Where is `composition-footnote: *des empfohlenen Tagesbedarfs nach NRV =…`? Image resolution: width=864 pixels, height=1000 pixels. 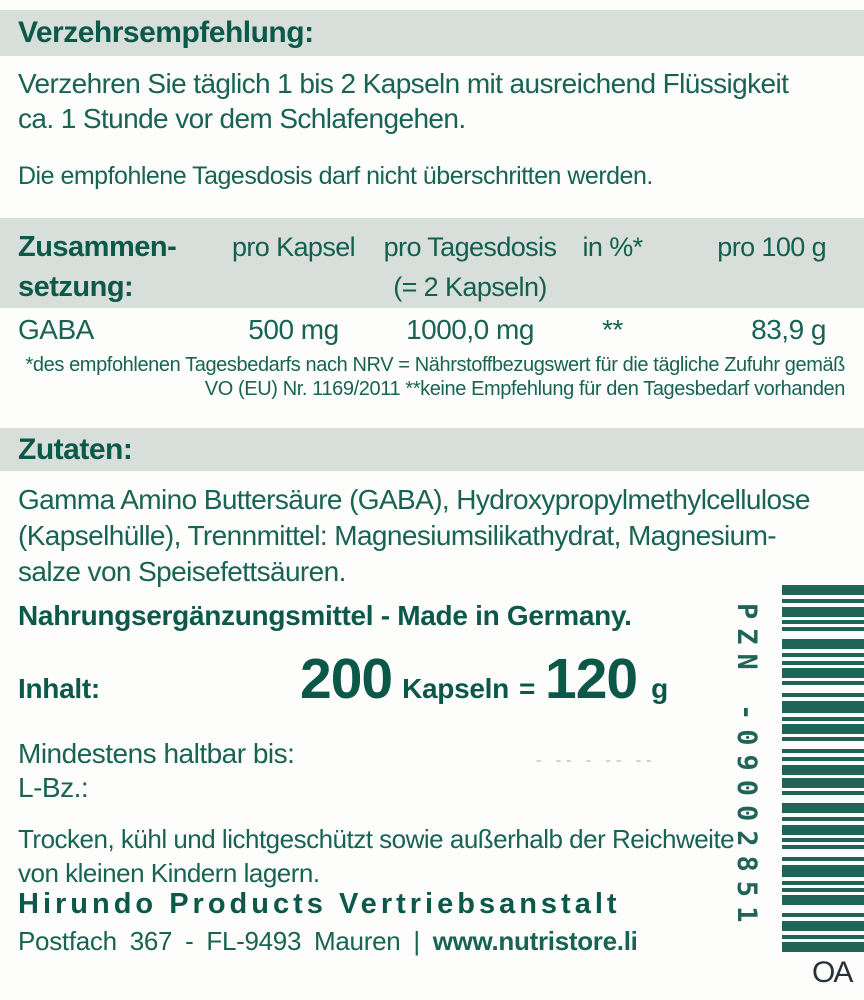
composition-footnote: *des empfohlenen Tagesbedarfs nach NRV =… is located at coordinates (430, 377).